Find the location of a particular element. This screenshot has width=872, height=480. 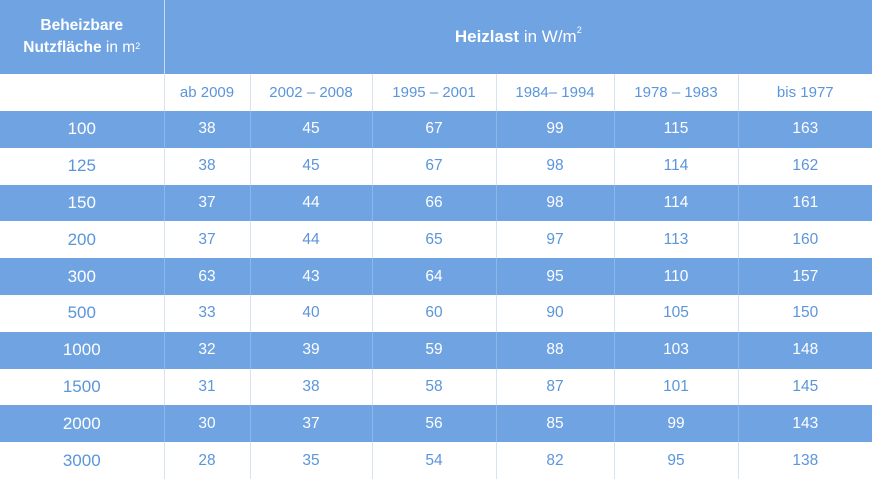

value-cell: 103 is located at coordinates (676, 350).